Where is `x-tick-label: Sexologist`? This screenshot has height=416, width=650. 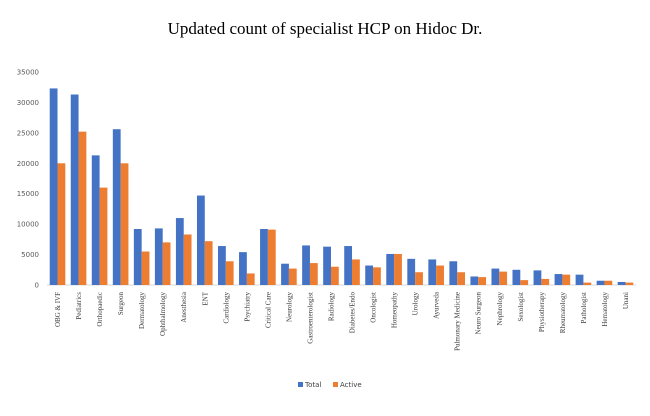
x-tick-label: Sexologist is located at coordinates (521, 307).